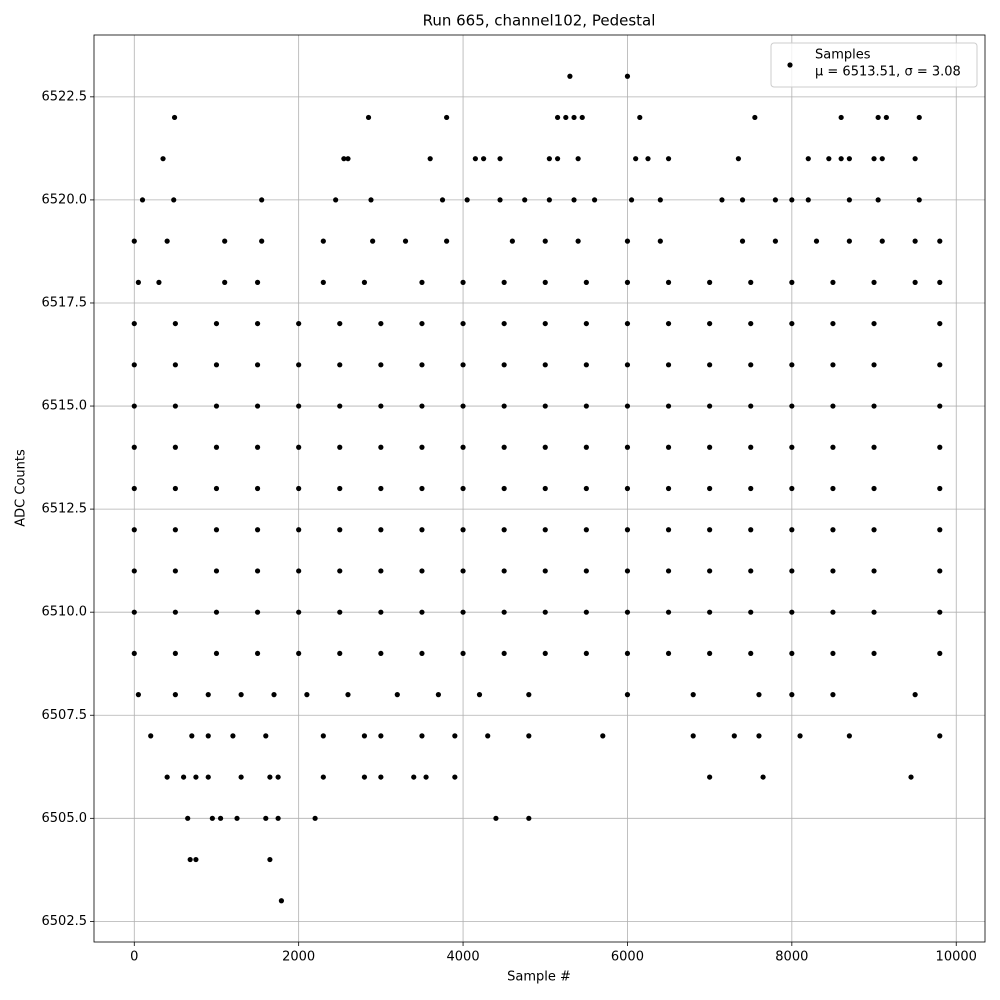 The width and height of the screenshot is (1000, 1000). What do you see at coordinates (298, 957) in the screenshot?
I see `x-tick-label: 2000` at bounding box center [298, 957].